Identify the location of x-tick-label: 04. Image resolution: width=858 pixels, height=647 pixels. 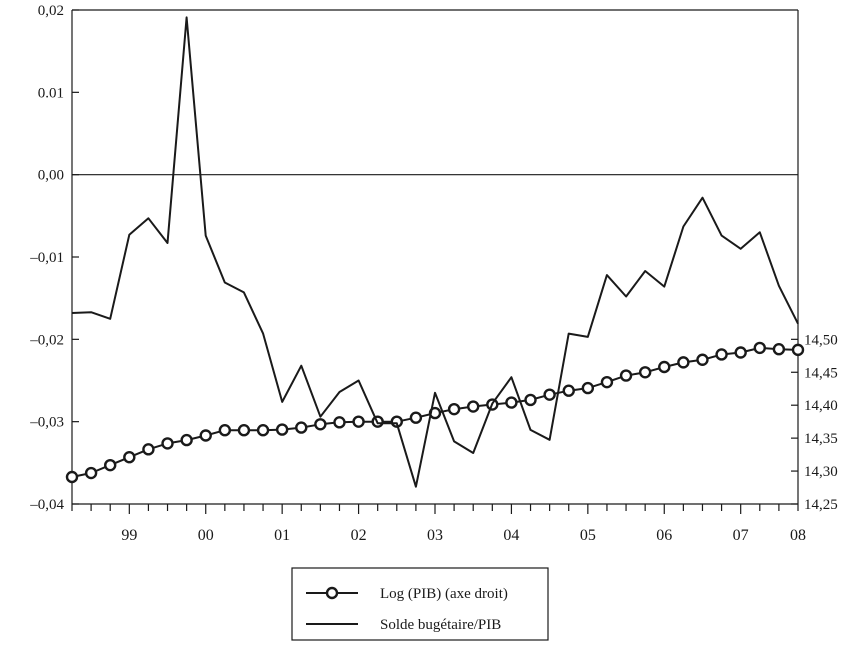
(511, 535).